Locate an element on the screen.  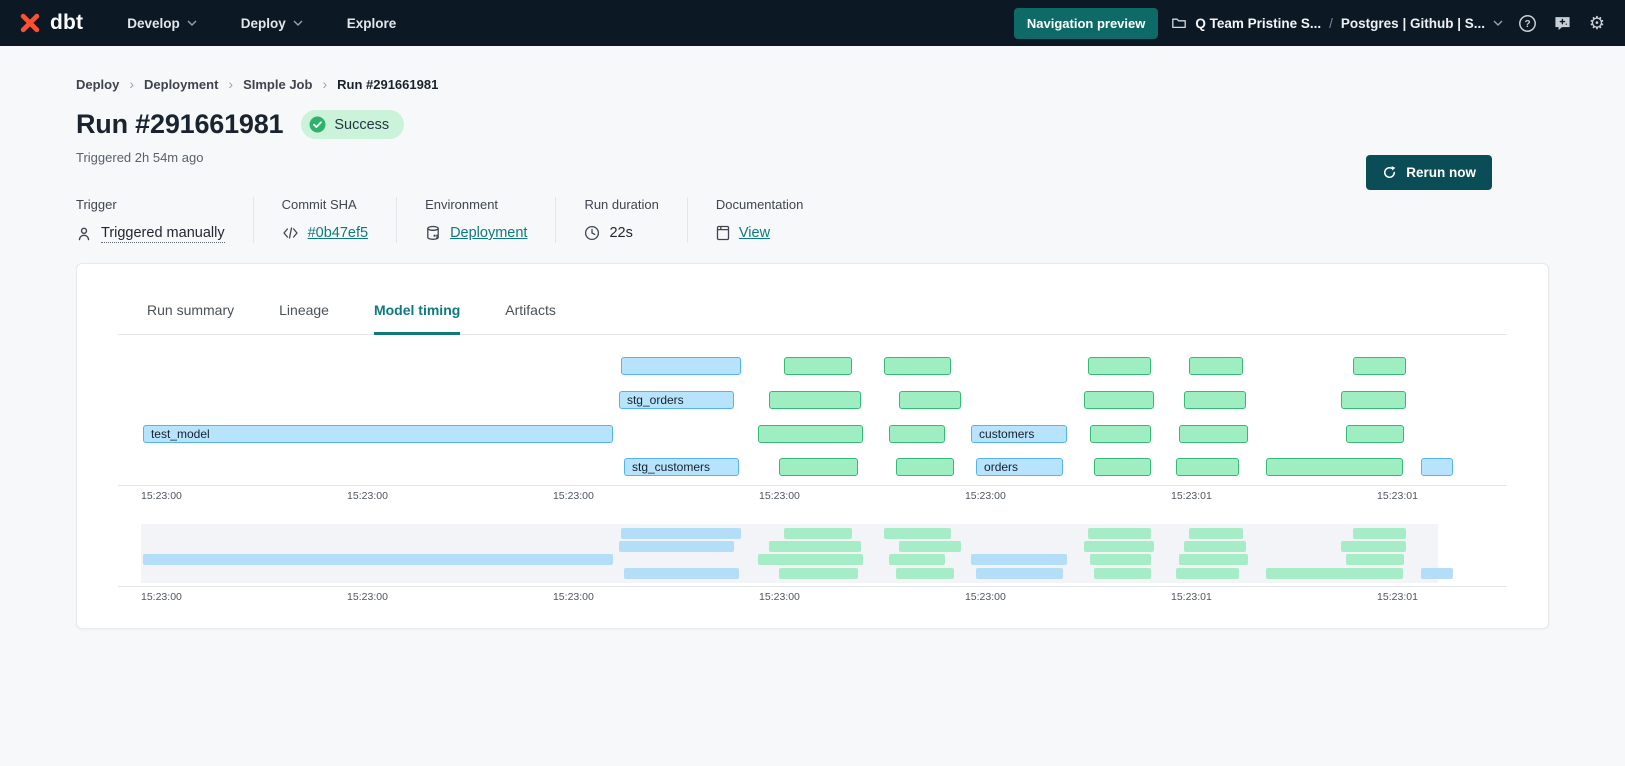
nav-item-develop: Develop is located at coordinates (162, 23).